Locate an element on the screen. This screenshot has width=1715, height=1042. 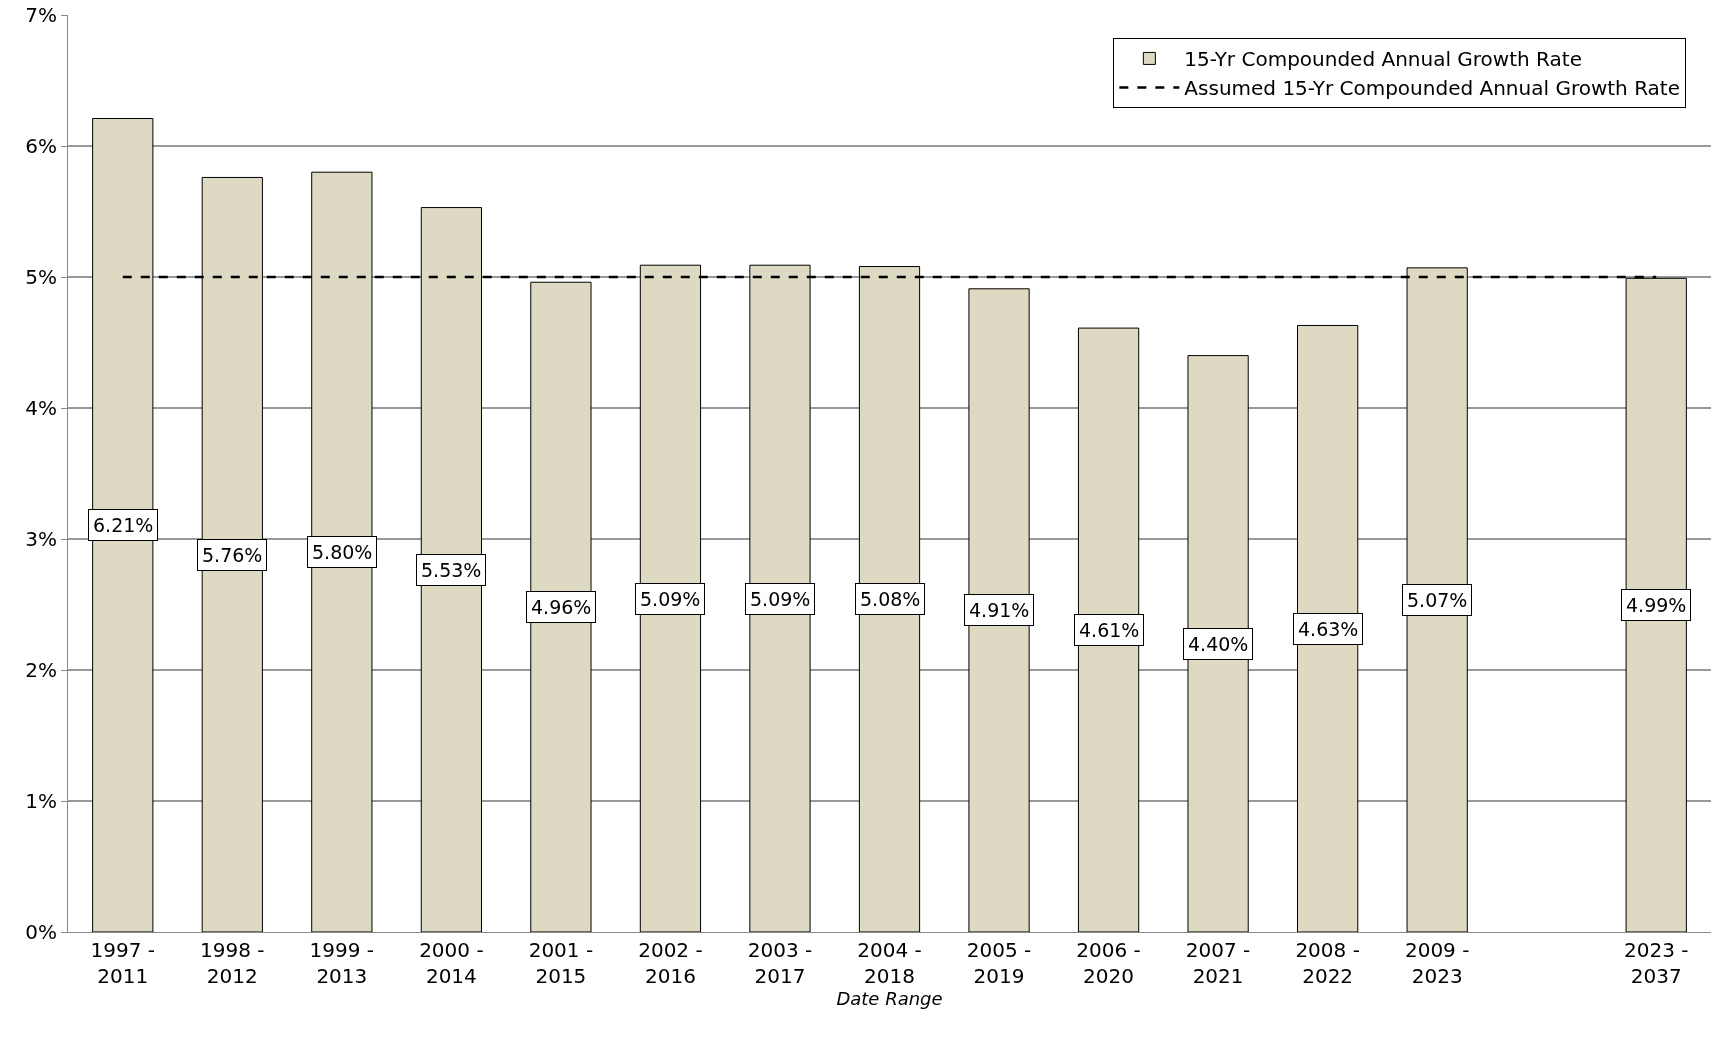
x-tick-label: 1998 - 2012 is located at coordinates (232, 963).